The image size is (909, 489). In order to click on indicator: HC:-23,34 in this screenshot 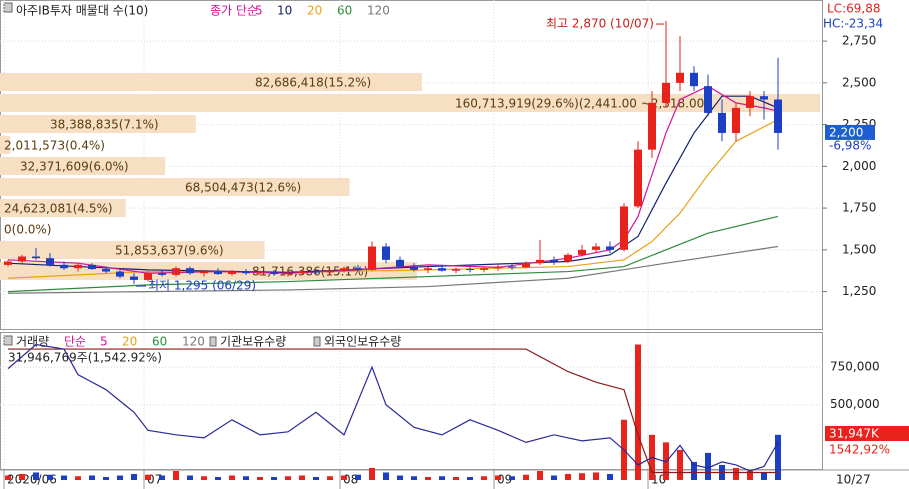, I will do `click(853, 24)`.